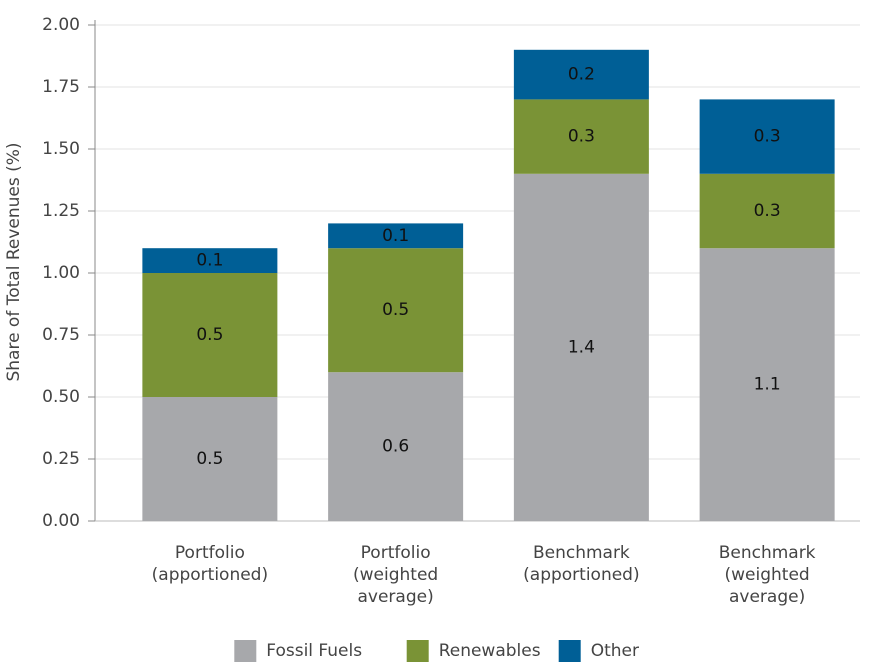  I want to click on y-tick-label: 0.00, so click(61, 521).